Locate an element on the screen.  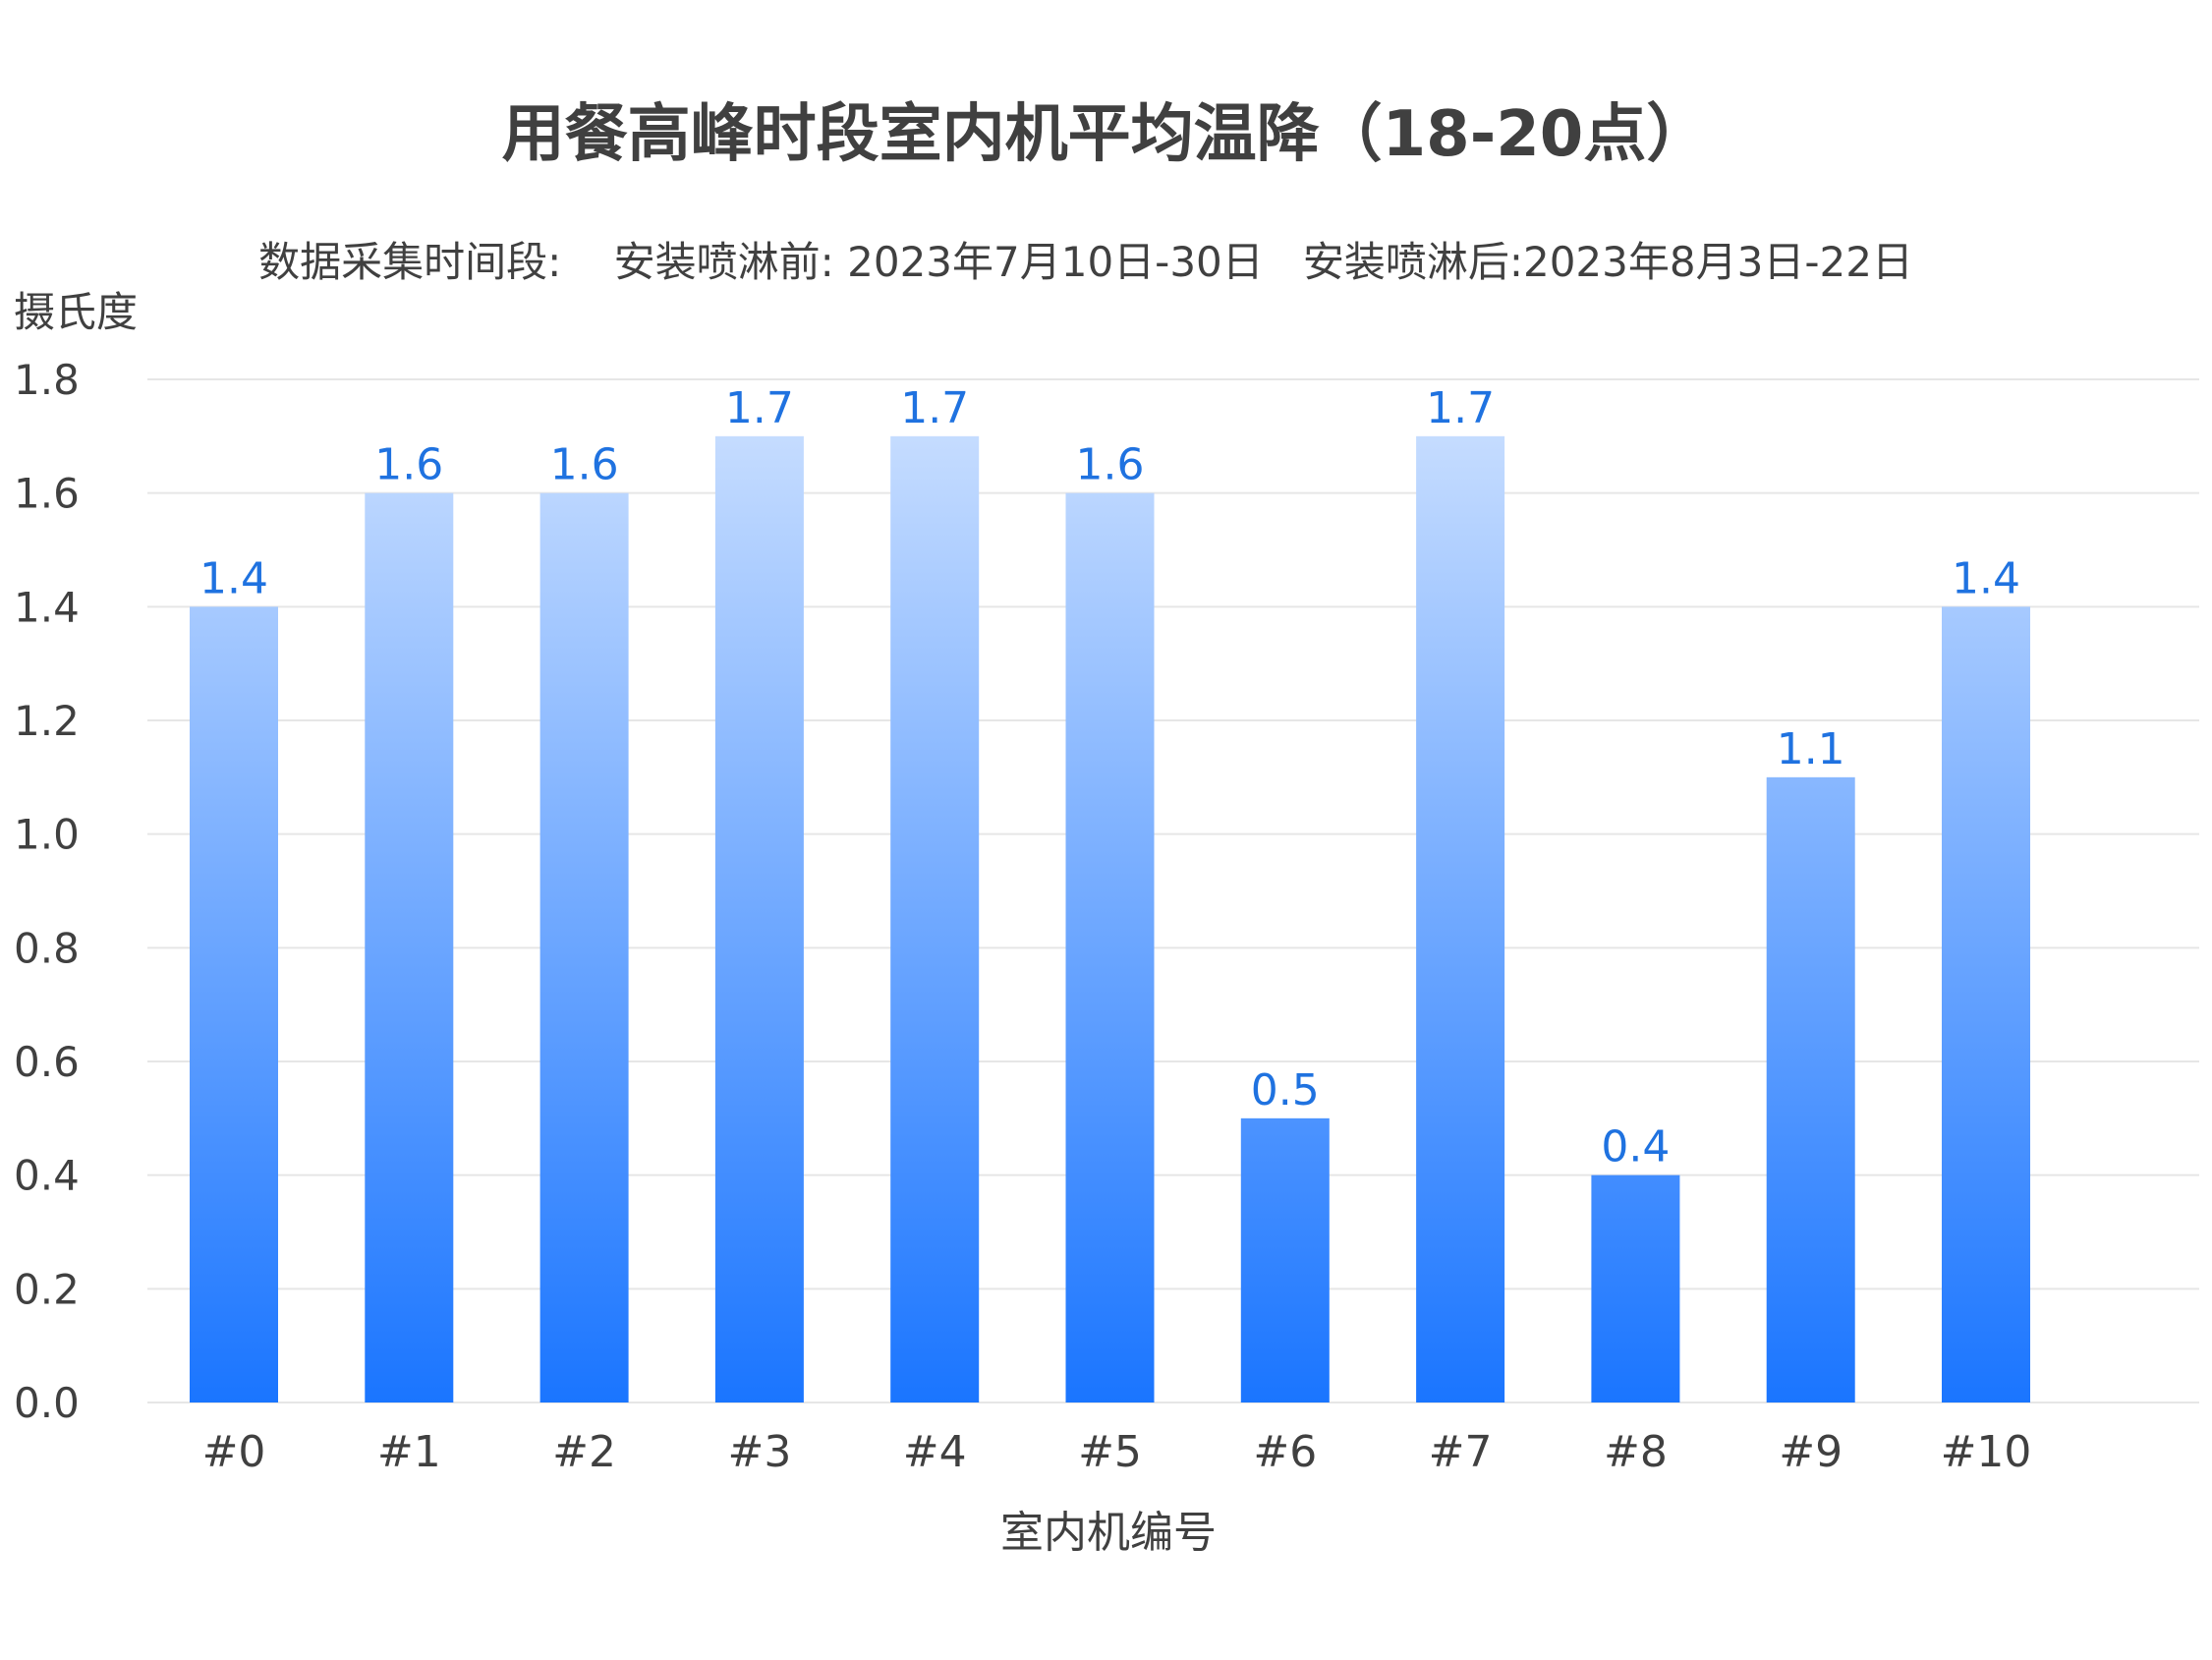
data-label: 1.1 is located at coordinates (1811, 749).